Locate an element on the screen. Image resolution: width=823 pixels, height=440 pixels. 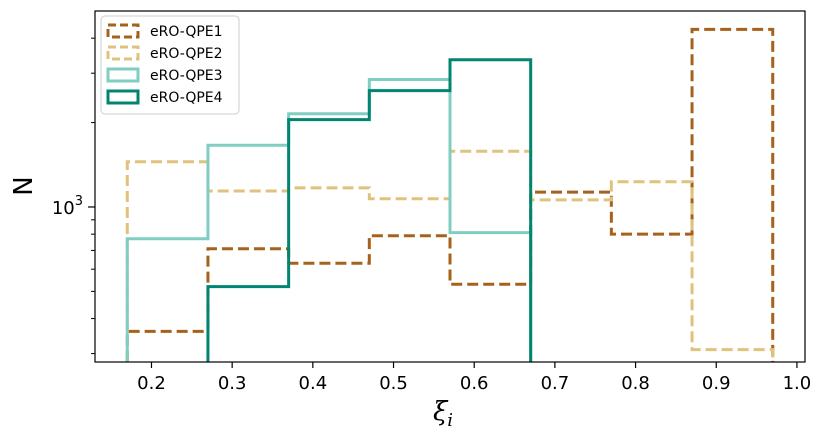
x-axis: 0.2 0.3 0.4 0.5 0.6 0.7 0.8 0.9 1.0 is located at coordinates (474, 378).